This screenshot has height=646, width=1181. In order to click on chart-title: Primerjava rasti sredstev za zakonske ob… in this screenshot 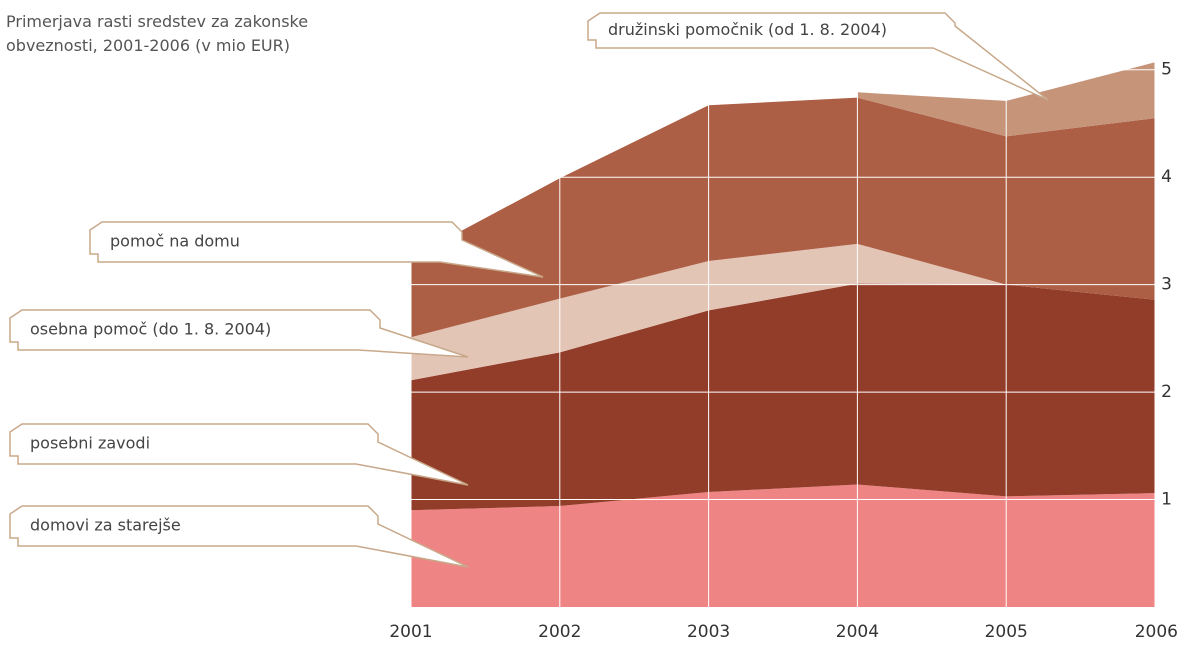, I will do `click(157, 33)`.